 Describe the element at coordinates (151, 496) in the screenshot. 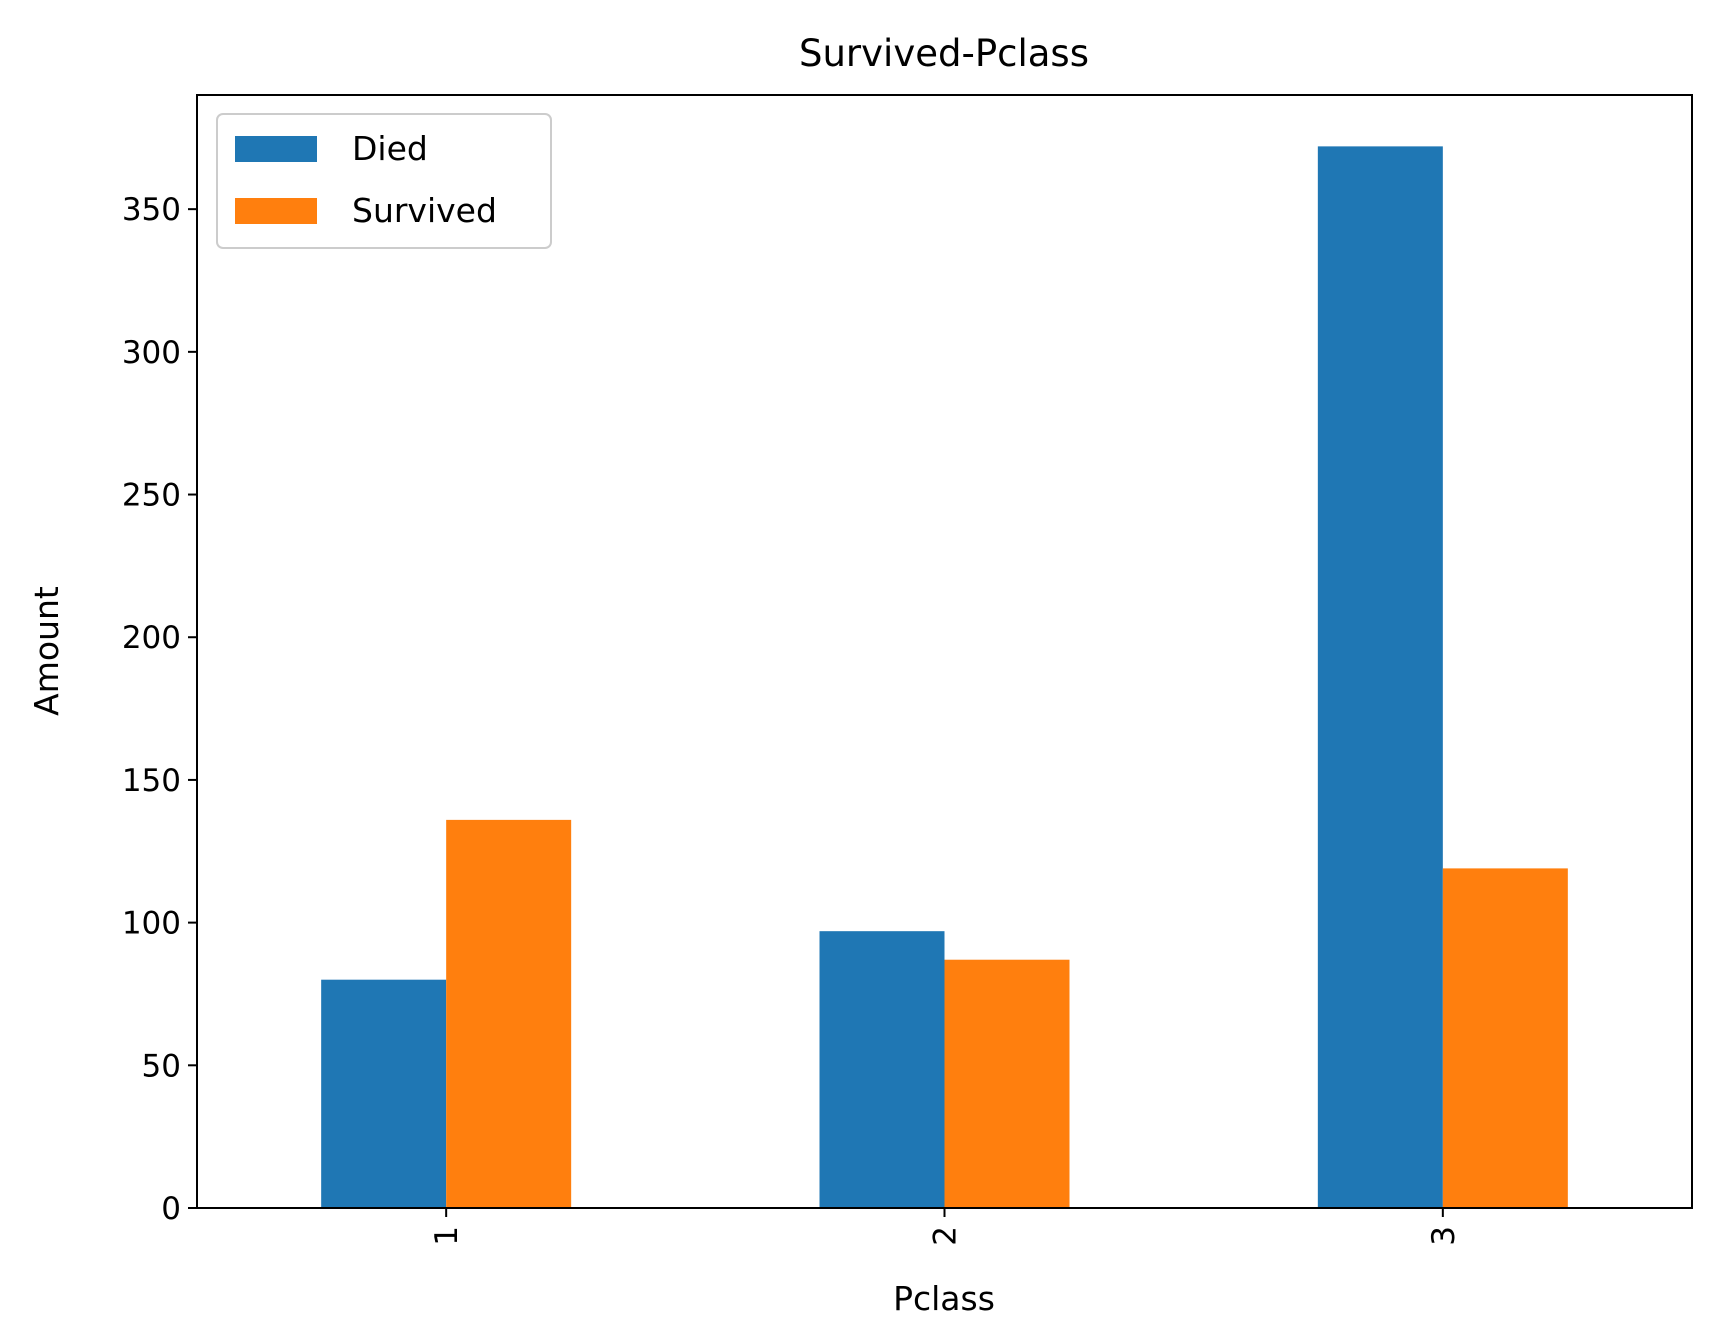

I see `y-tick-label-250: 250` at that location.